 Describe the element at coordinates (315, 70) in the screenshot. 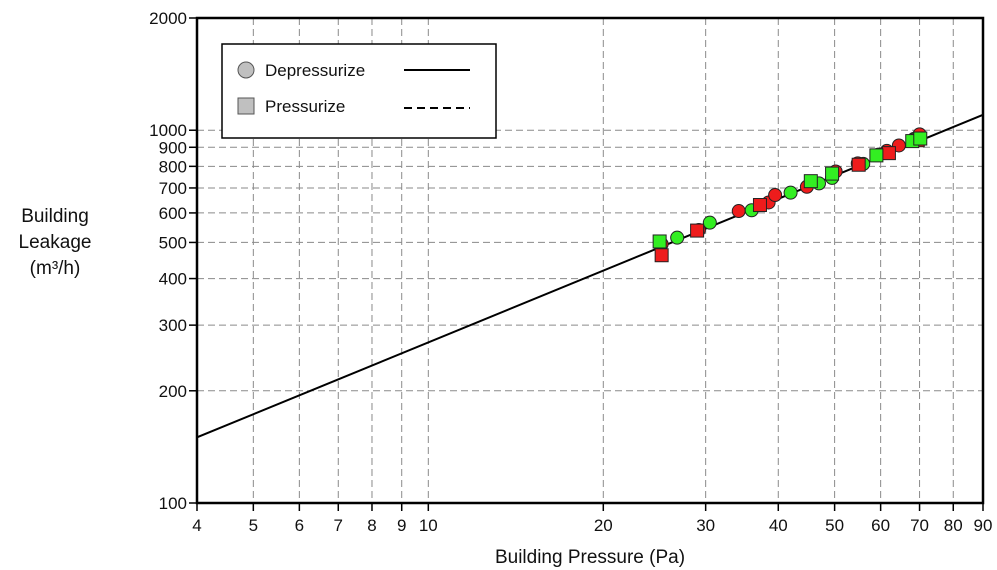

I see `legend-label-depressurize: Depressurize` at that location.